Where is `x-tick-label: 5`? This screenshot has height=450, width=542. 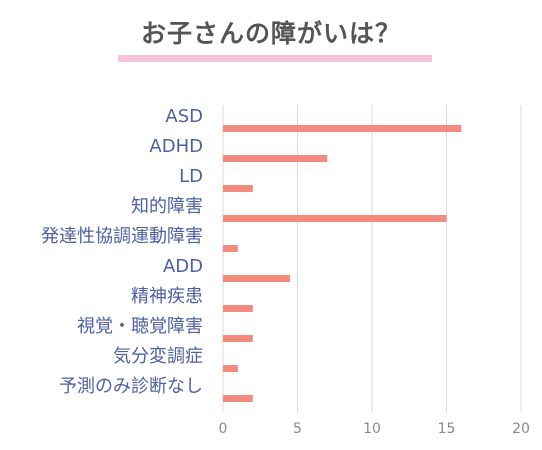 x-tick-label: 5 is located at coordinates (297, 429).